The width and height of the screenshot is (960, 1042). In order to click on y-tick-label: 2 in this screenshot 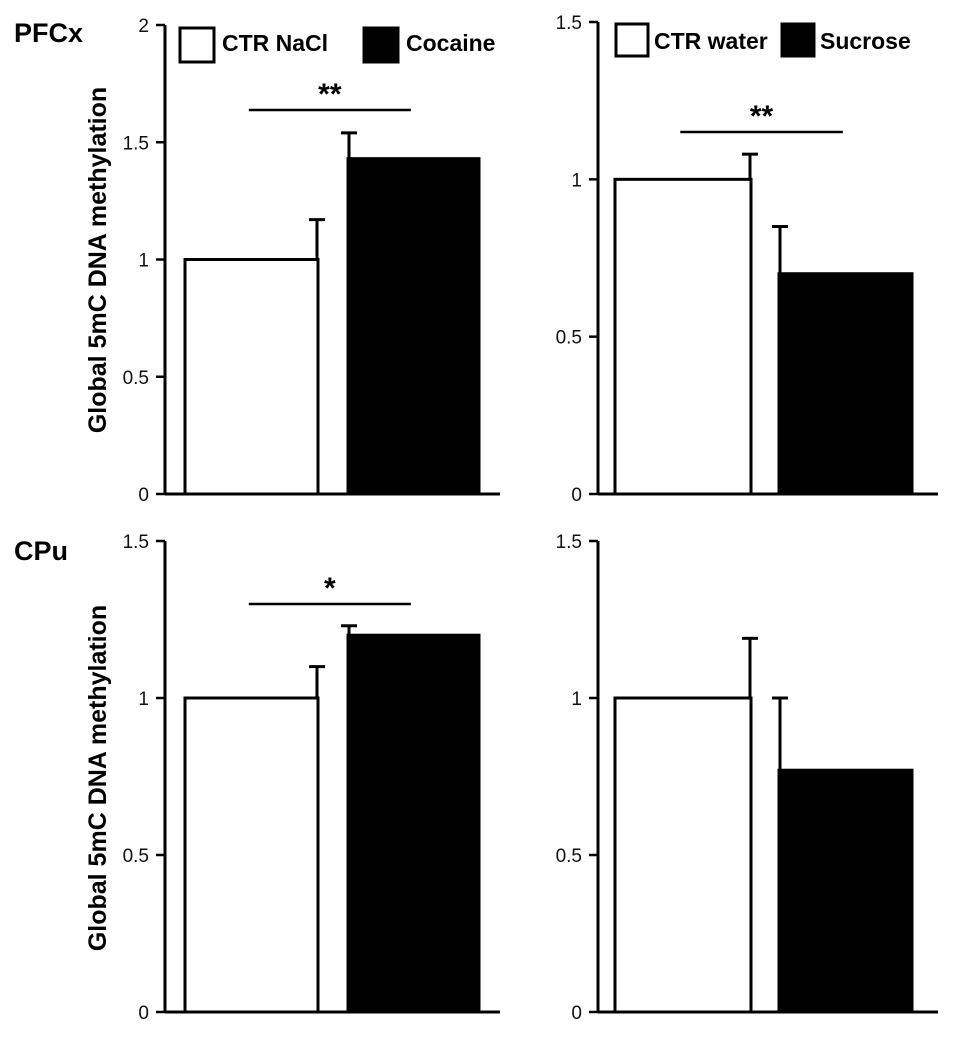, I will do `click(143, 26)`.